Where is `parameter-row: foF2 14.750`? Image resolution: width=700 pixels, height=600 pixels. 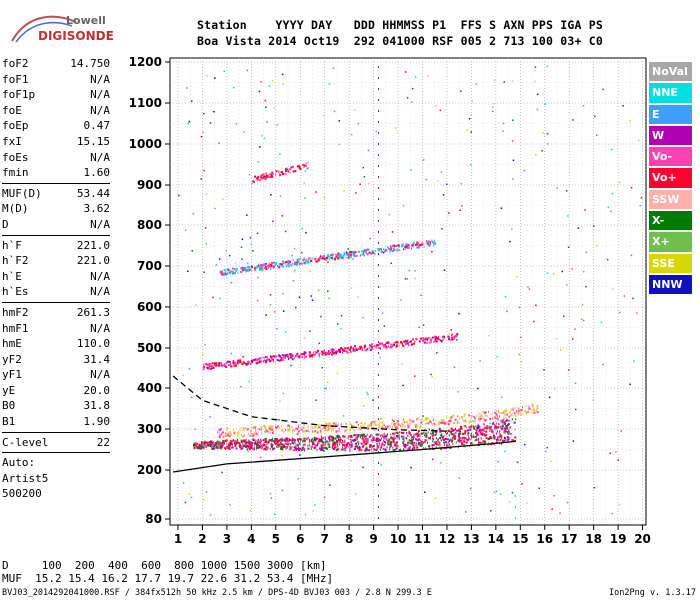
parameter-row: foF2 14.750 is located at coordinates (56, 64).